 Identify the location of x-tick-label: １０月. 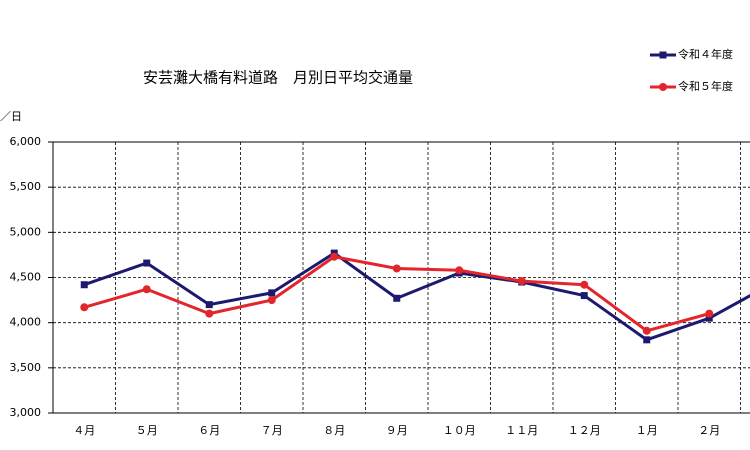
(459, 430).